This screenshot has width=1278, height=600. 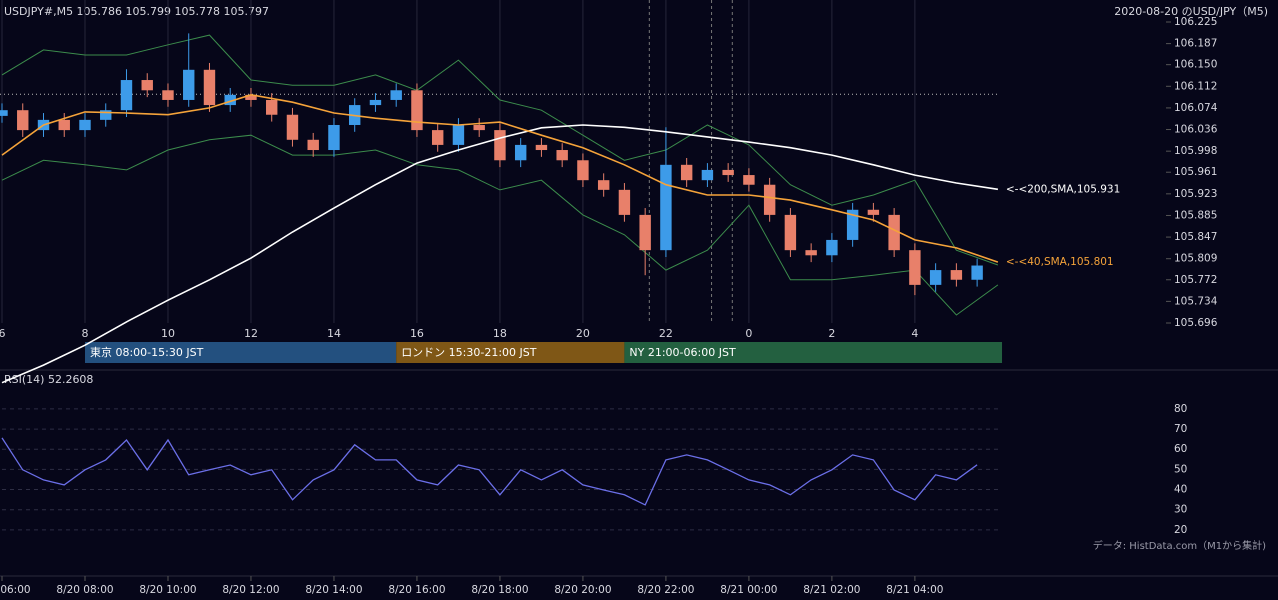 I want to click on y-tick-label: 105.923, so click(x=1195, y=194).